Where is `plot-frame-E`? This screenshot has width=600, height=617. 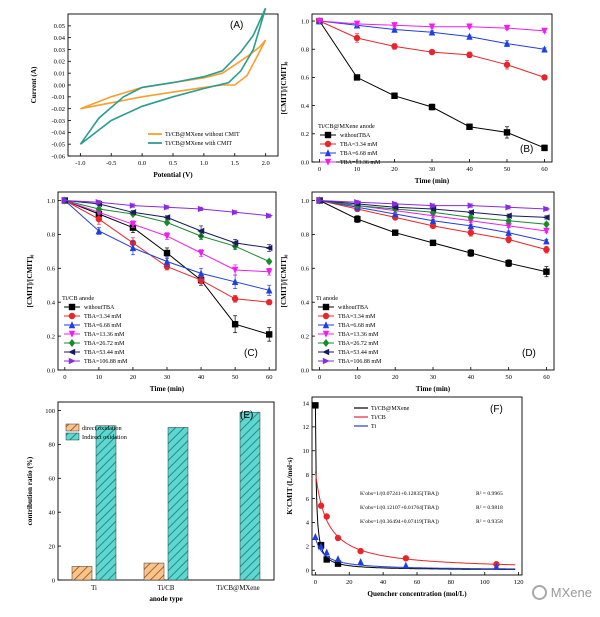
plot-frame-E is located at coordinates (166, 491).